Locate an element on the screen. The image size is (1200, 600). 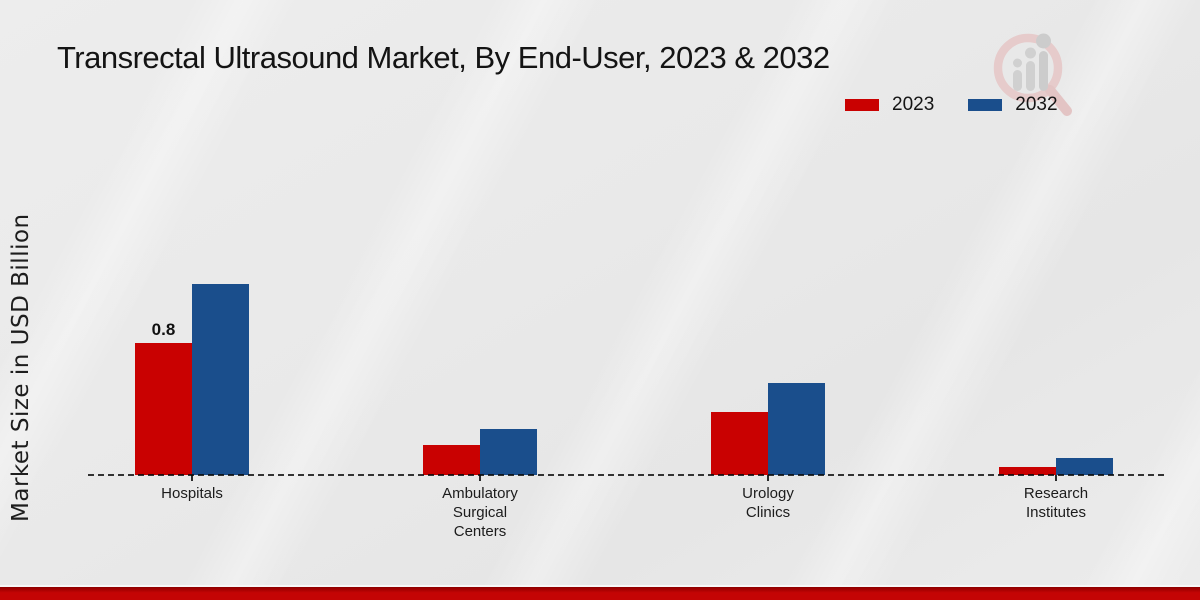
legend-label-2032: 2032 is located at coordinates (1036, 104).